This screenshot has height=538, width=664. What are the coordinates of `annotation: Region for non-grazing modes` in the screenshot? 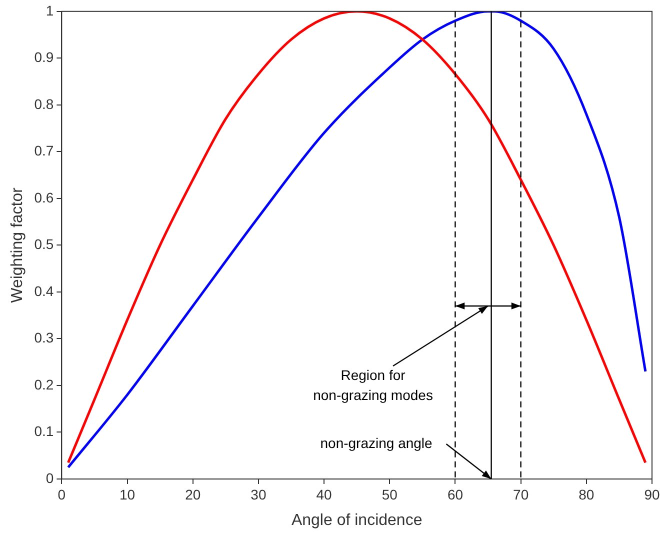 It's located at (373, 384).